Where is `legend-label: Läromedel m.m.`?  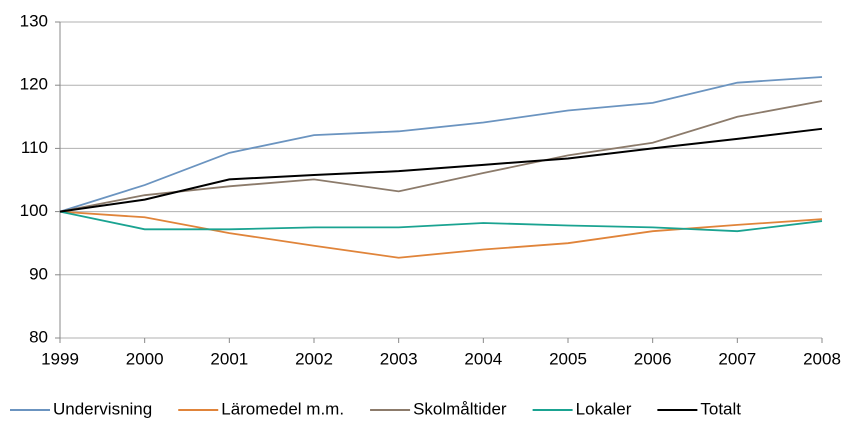
legend-label: Läromedel m.m. is located at coordinates (282, 408).